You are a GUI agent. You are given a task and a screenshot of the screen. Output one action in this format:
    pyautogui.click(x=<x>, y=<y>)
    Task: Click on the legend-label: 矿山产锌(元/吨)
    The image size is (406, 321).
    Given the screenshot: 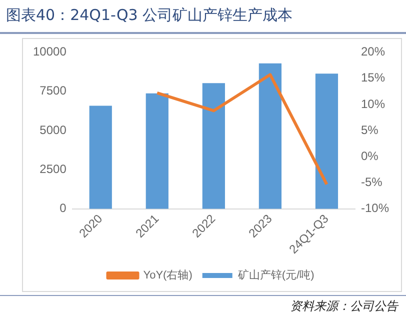 What is the action you would take?
    pyautogui.click(x=275, y=275)
    